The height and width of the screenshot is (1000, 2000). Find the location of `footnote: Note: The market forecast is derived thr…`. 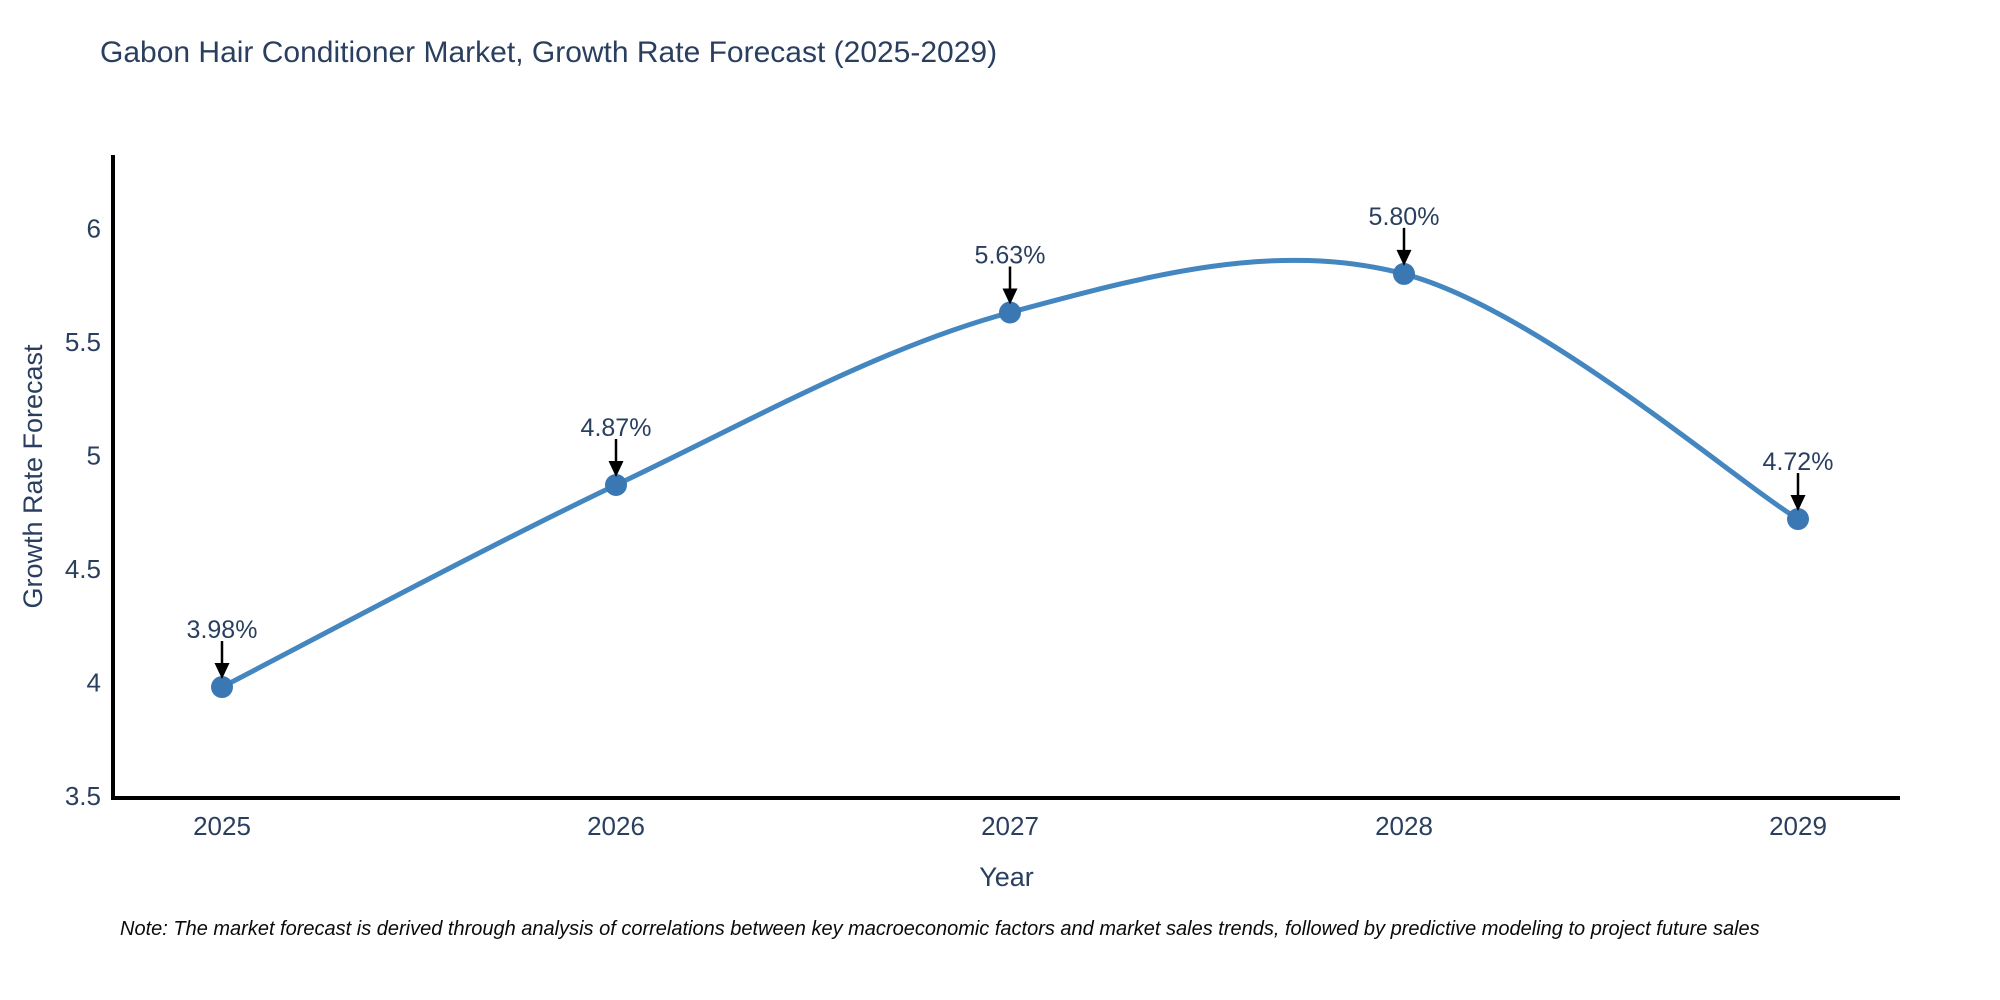

footnote: Note: The market forecast is derived thr… is located at coordinates (940, 929).